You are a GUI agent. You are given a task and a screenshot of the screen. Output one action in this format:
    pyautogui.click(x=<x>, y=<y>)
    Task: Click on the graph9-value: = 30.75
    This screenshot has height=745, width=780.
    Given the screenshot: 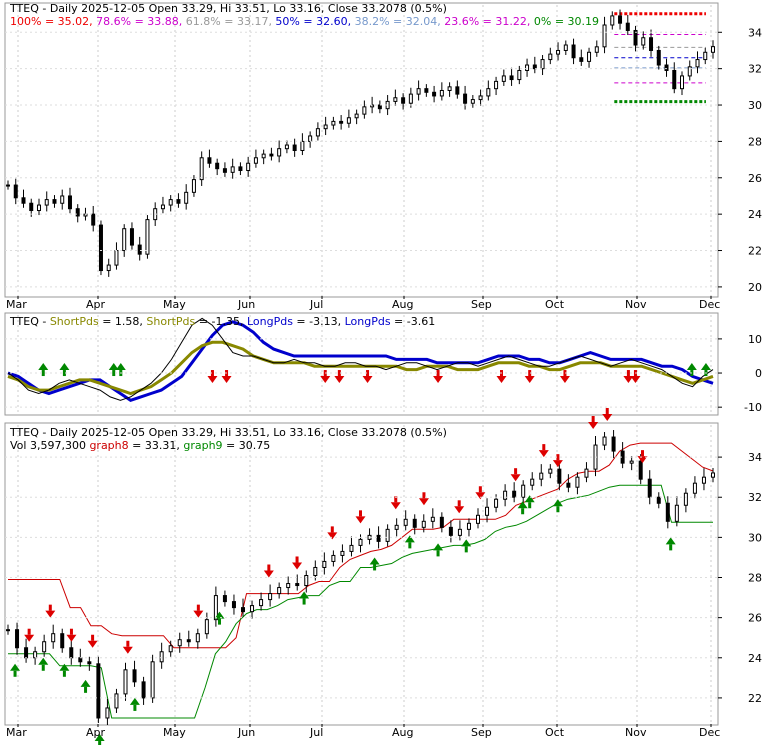 What is the action you would take?
    pyautogui.click(x=247, y=445)
    